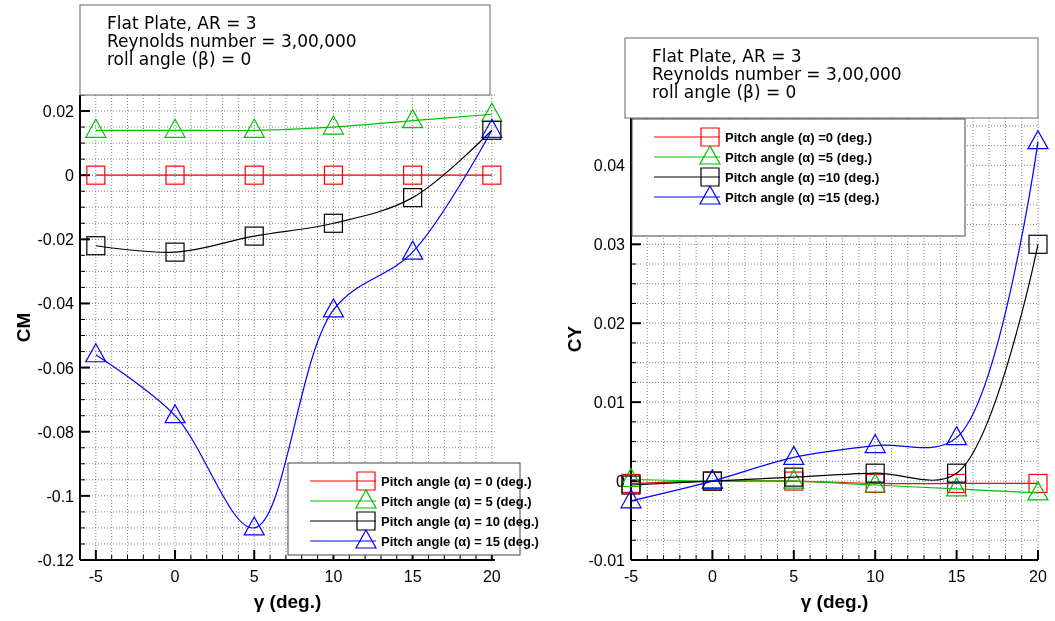 Image resolution: width=1055 pixels, height=621 pixels. I want to click on y-tick-label: -0.12, so click(56, 560).